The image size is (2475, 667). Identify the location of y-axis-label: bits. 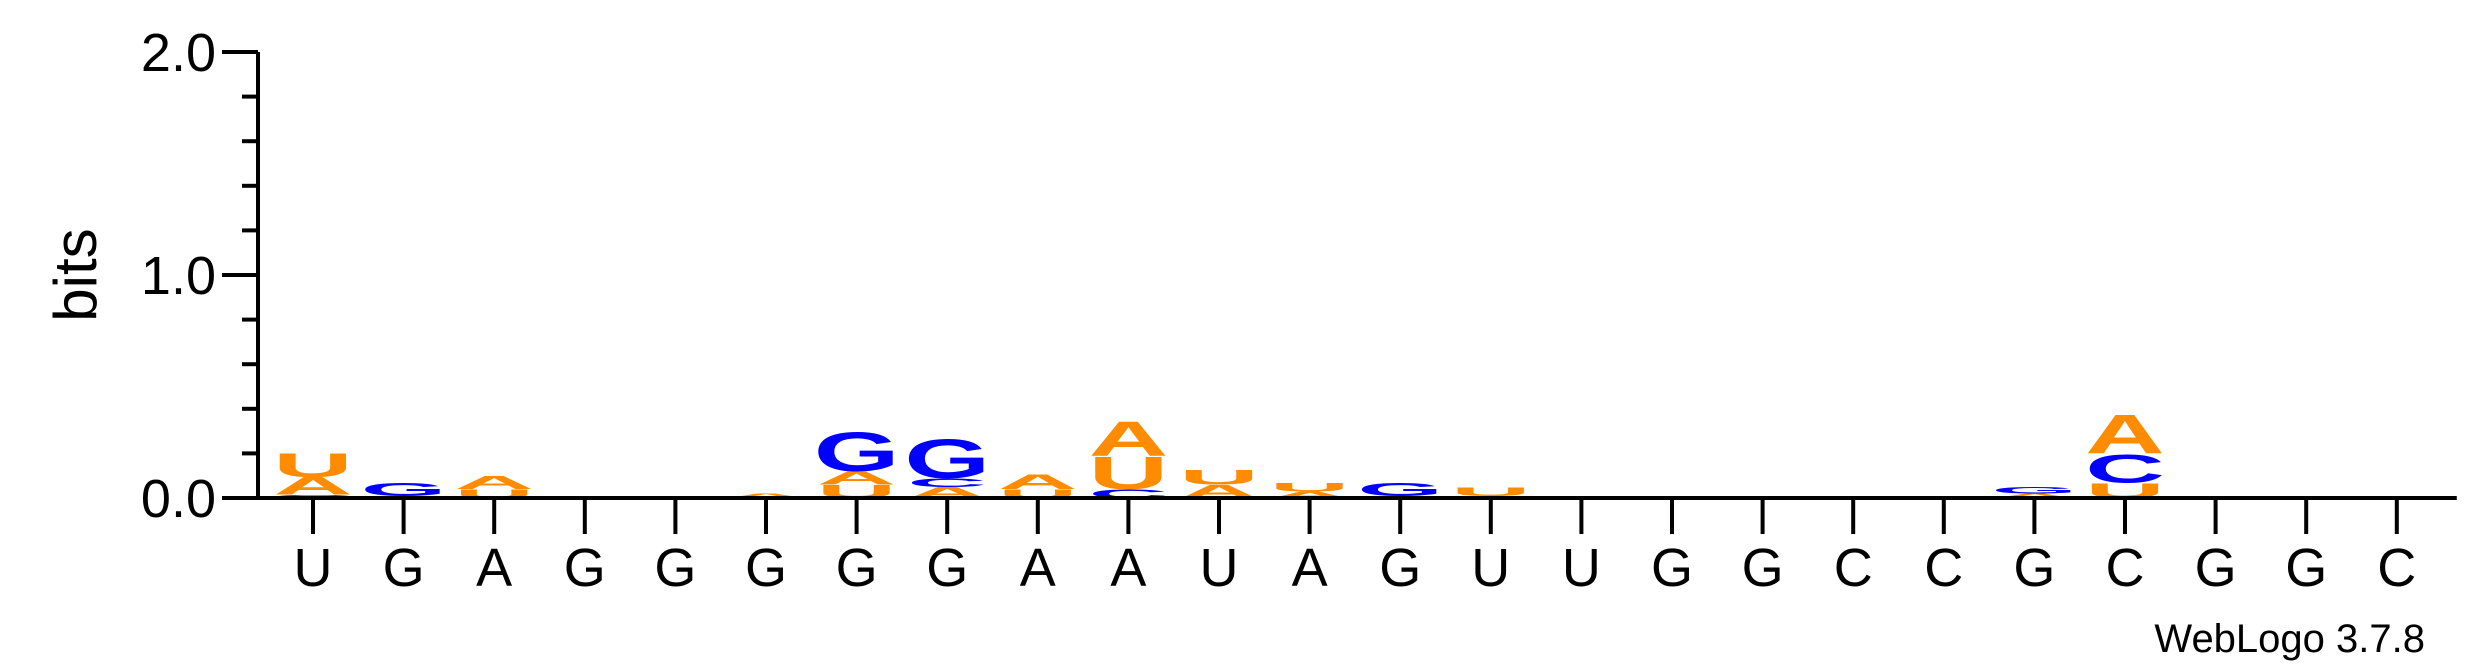
(75, 274).